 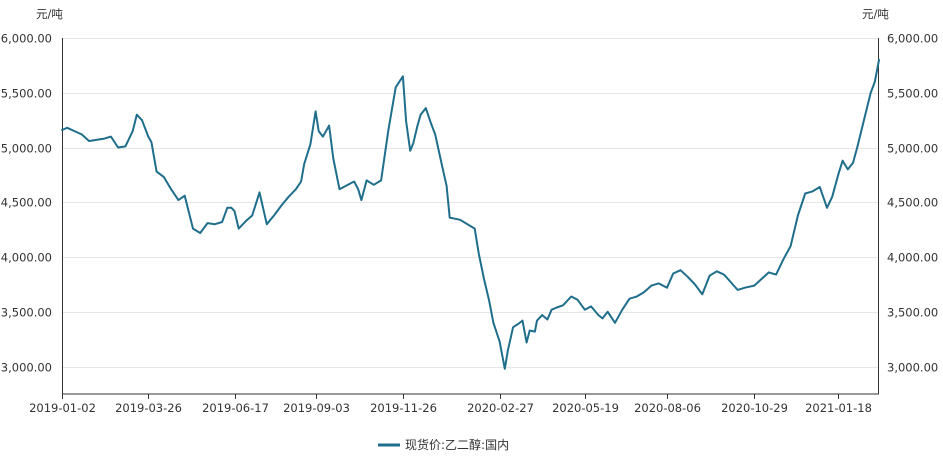 What do you see at coordinates (585, 408) in the screenshot?
I see `x-tick-label: 2020-05-19` at bounding box center [585, 408].